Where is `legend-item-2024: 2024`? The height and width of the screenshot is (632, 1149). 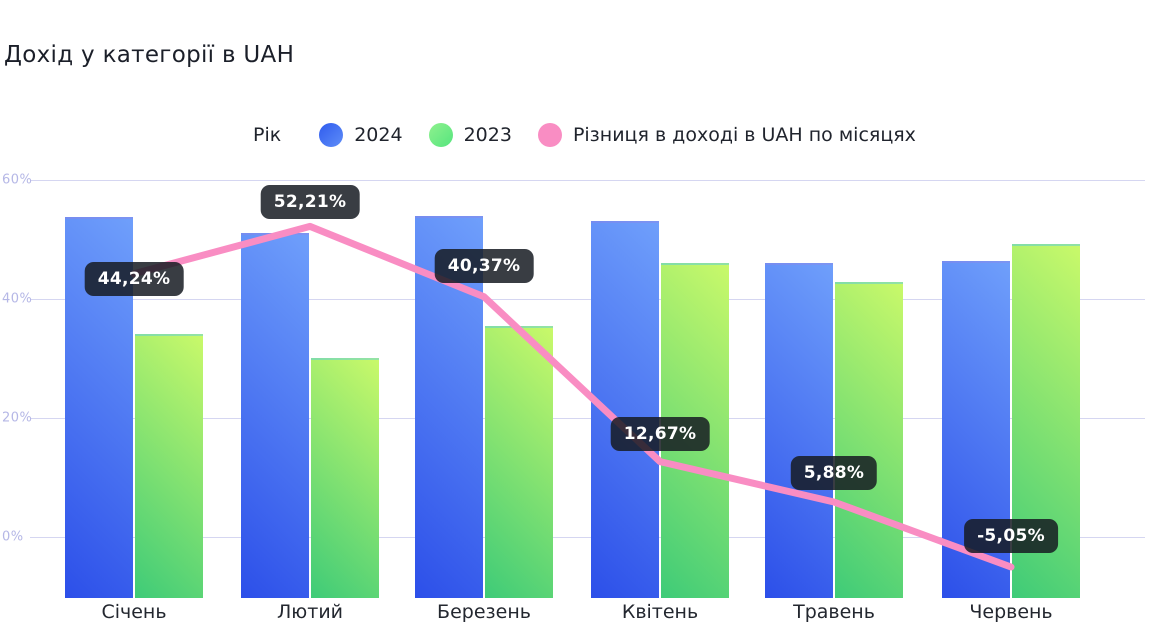
legend-item-2024: 2024 is located at coordinates (361, 135).